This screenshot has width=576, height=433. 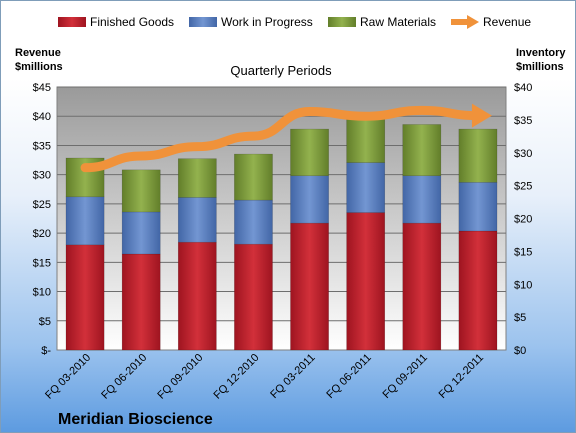 What do you see at coordinates (281, 139) in the screenshot?
I see `revenue-line-path` at bounding box center [281, 139].